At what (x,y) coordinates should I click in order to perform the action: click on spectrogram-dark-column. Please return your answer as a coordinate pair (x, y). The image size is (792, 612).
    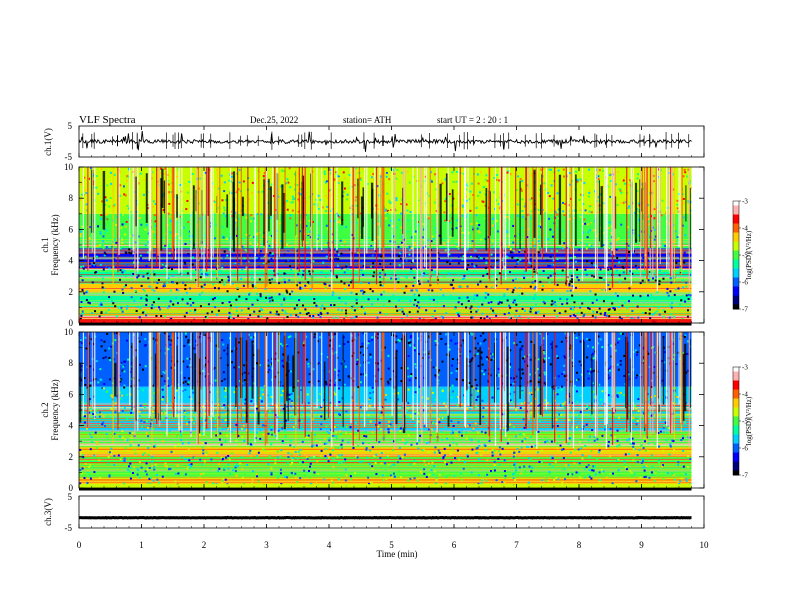
    Looking at the image, I should click on (372, 215).